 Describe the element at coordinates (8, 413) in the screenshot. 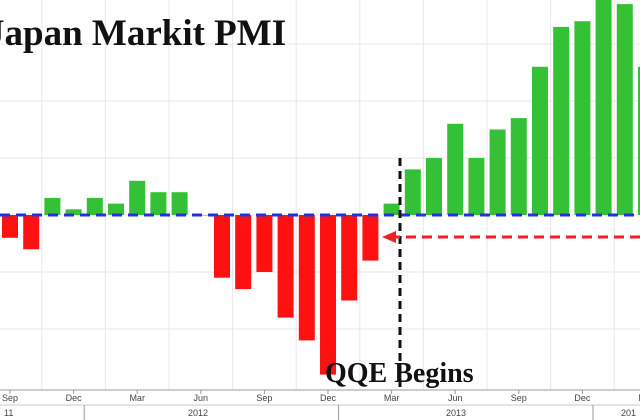

I see `x-year-label: 11` at that location.